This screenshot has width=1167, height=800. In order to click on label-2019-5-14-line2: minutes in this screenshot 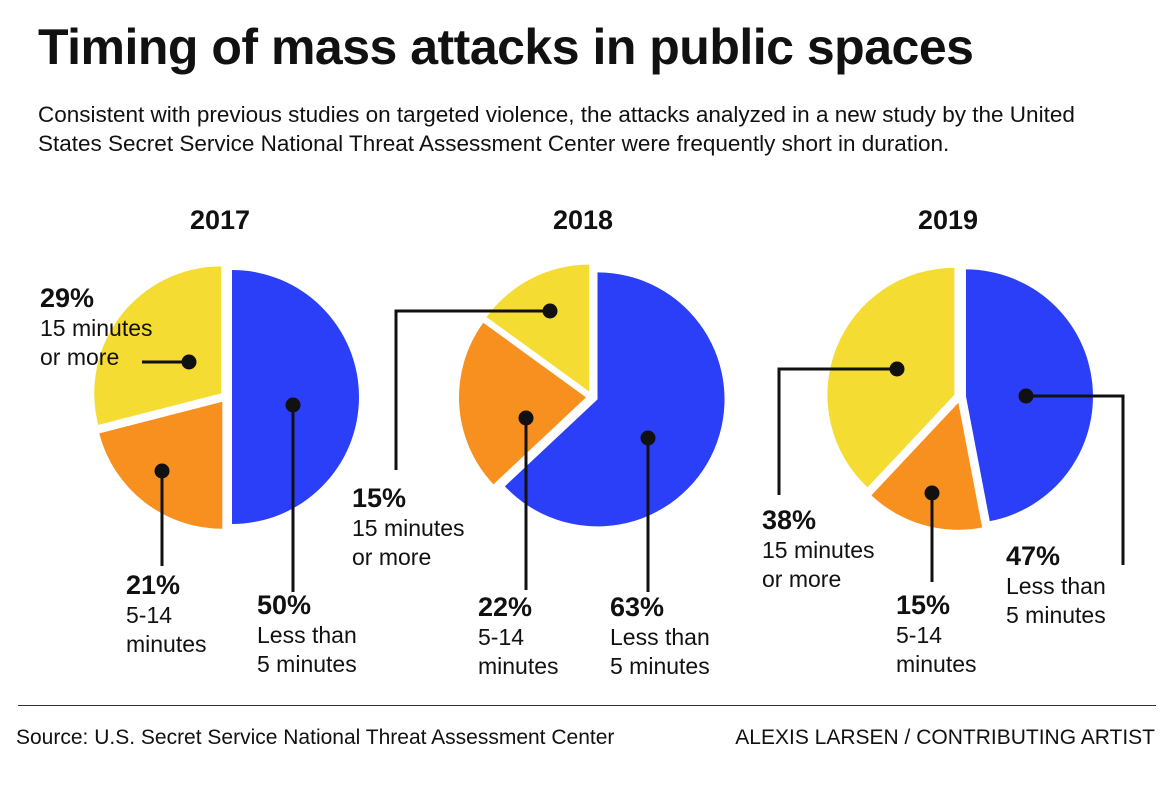, I will do `click(936, 664)`.